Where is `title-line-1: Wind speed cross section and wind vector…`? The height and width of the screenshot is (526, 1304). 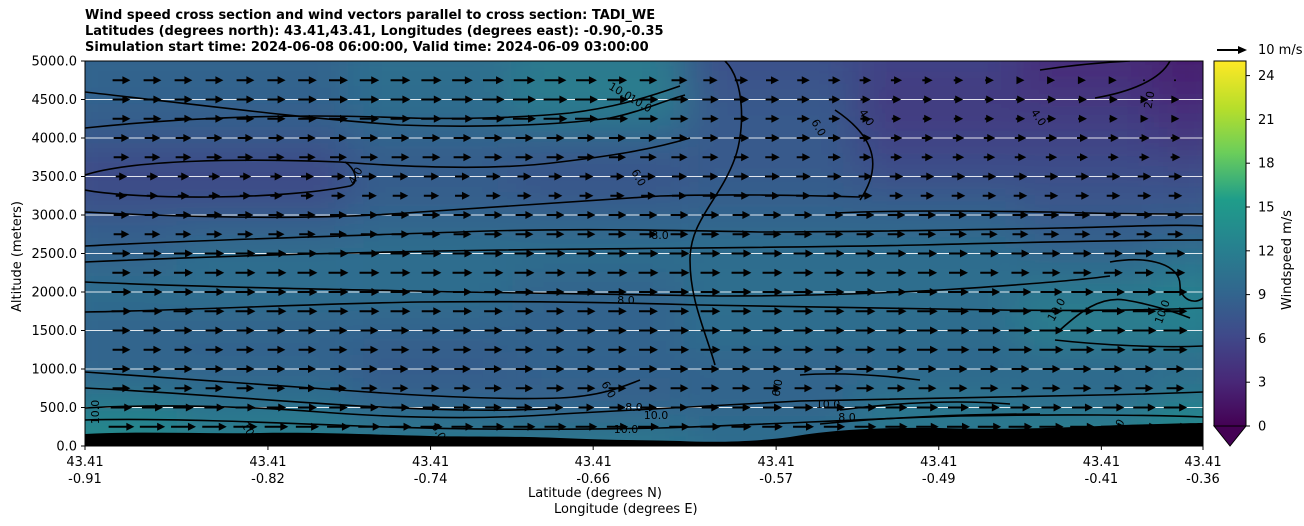
title-line-1: Wind speed cross section and wind vector… is located at coordinates (370, 15).